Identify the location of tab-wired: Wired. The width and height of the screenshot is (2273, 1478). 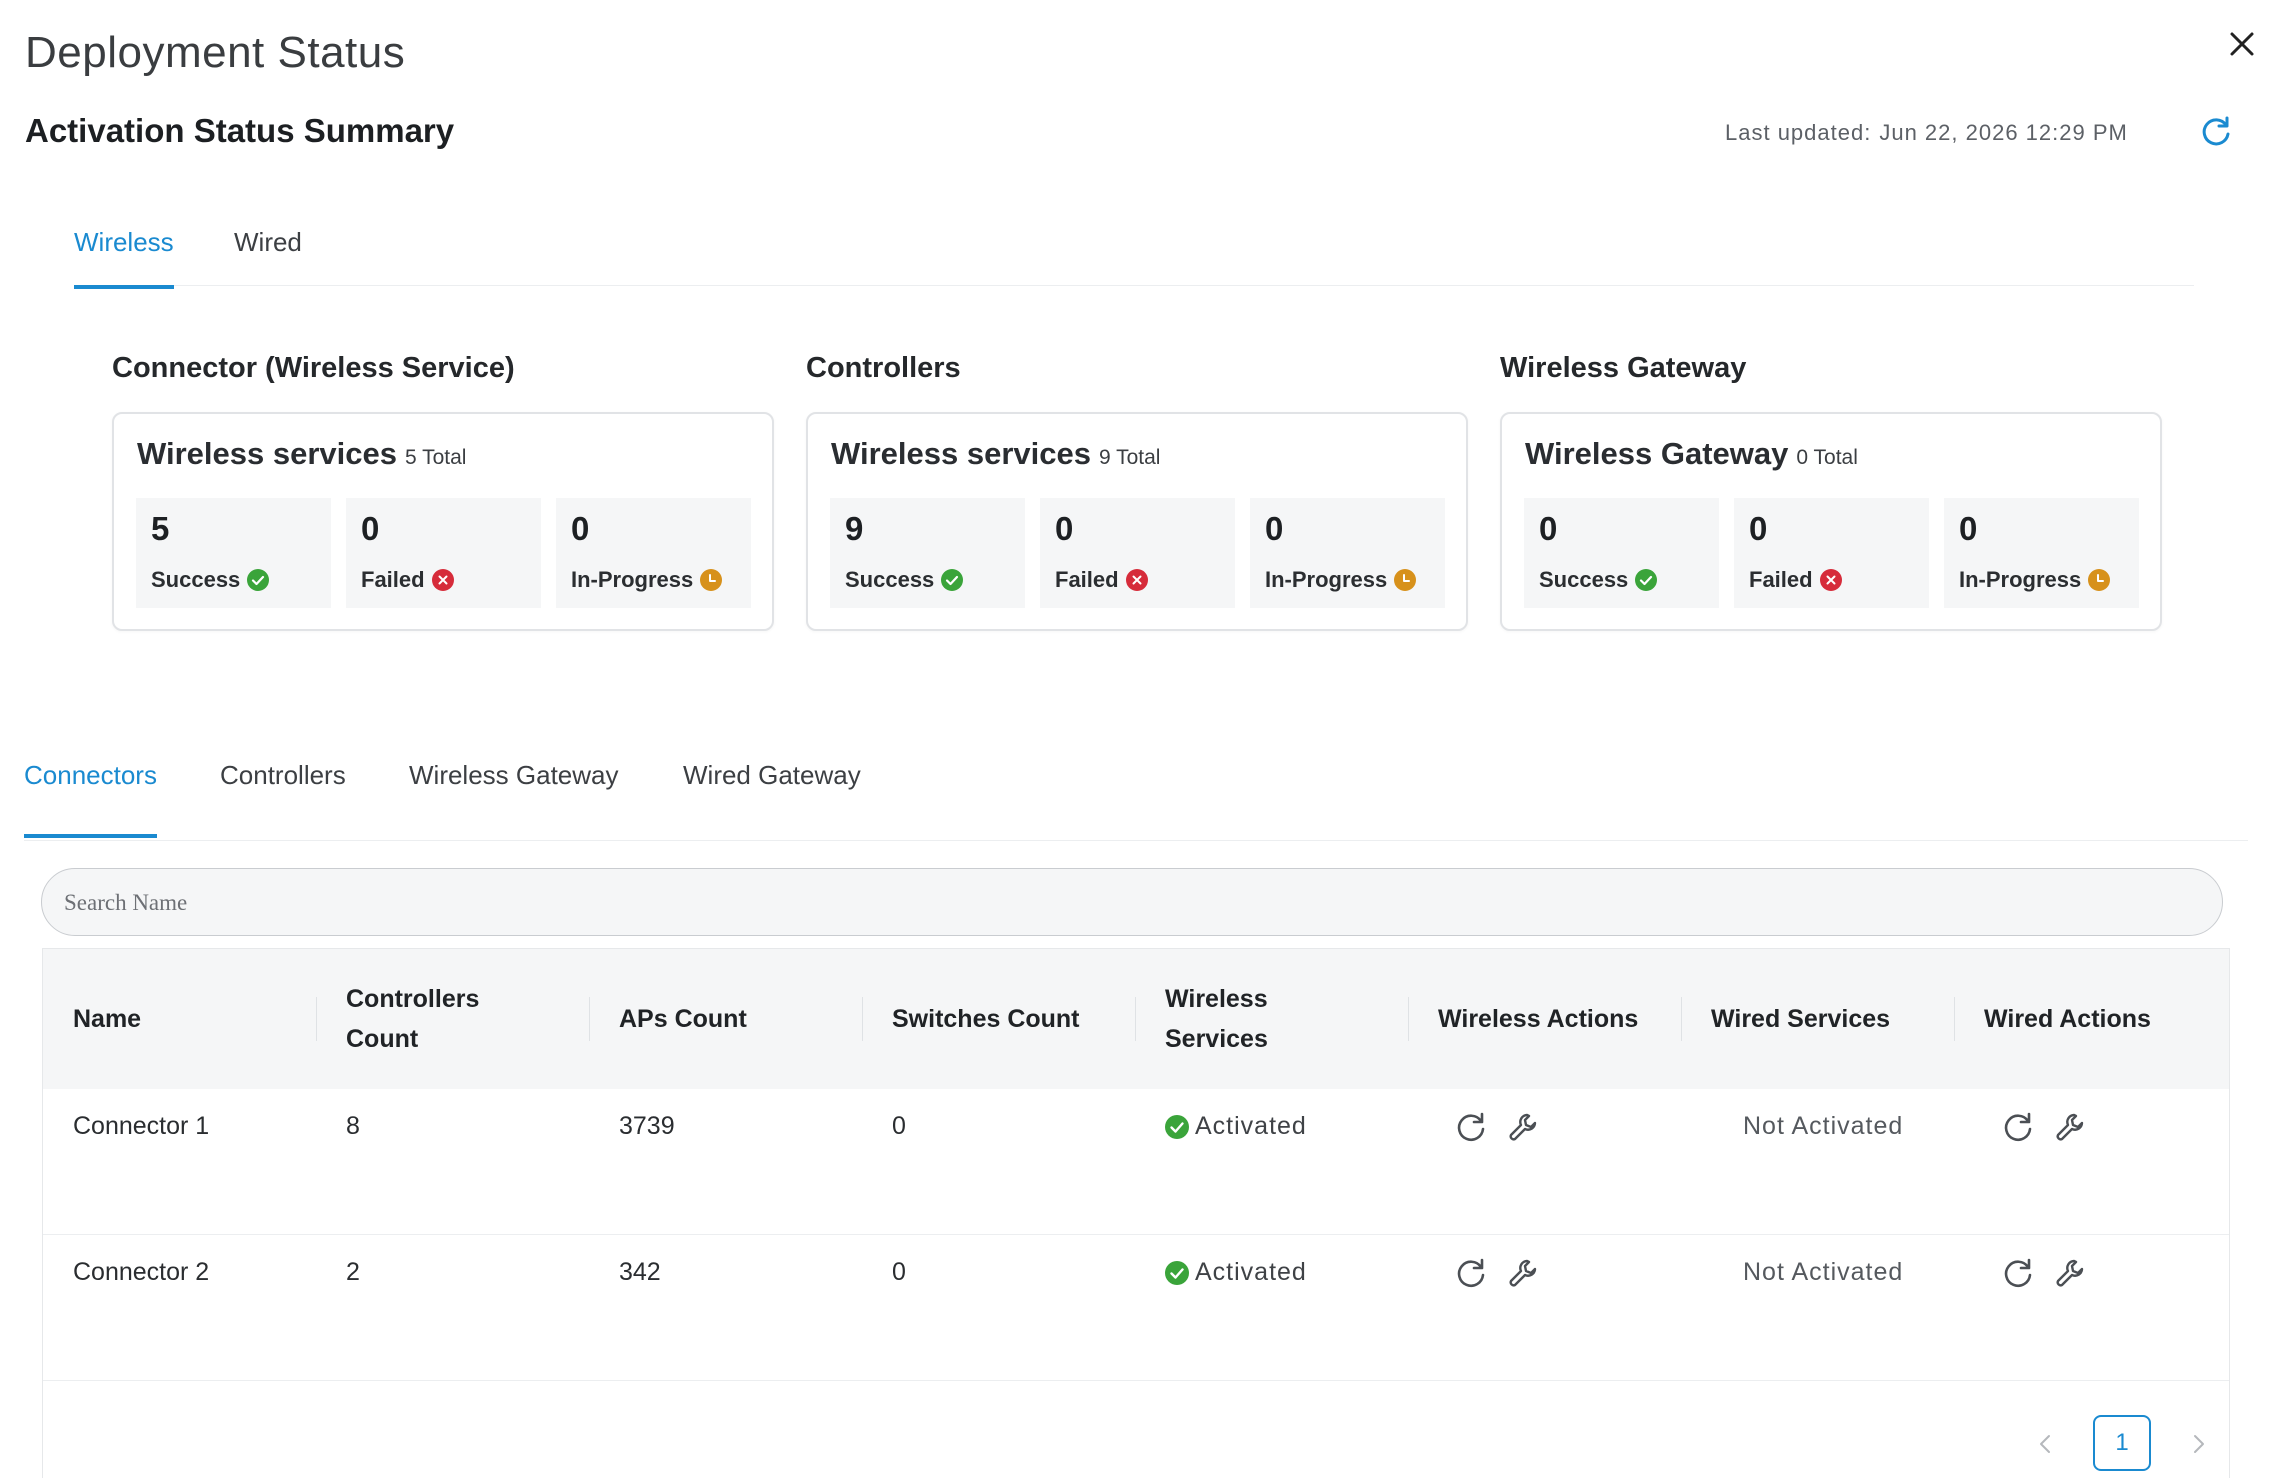
(268, 242).